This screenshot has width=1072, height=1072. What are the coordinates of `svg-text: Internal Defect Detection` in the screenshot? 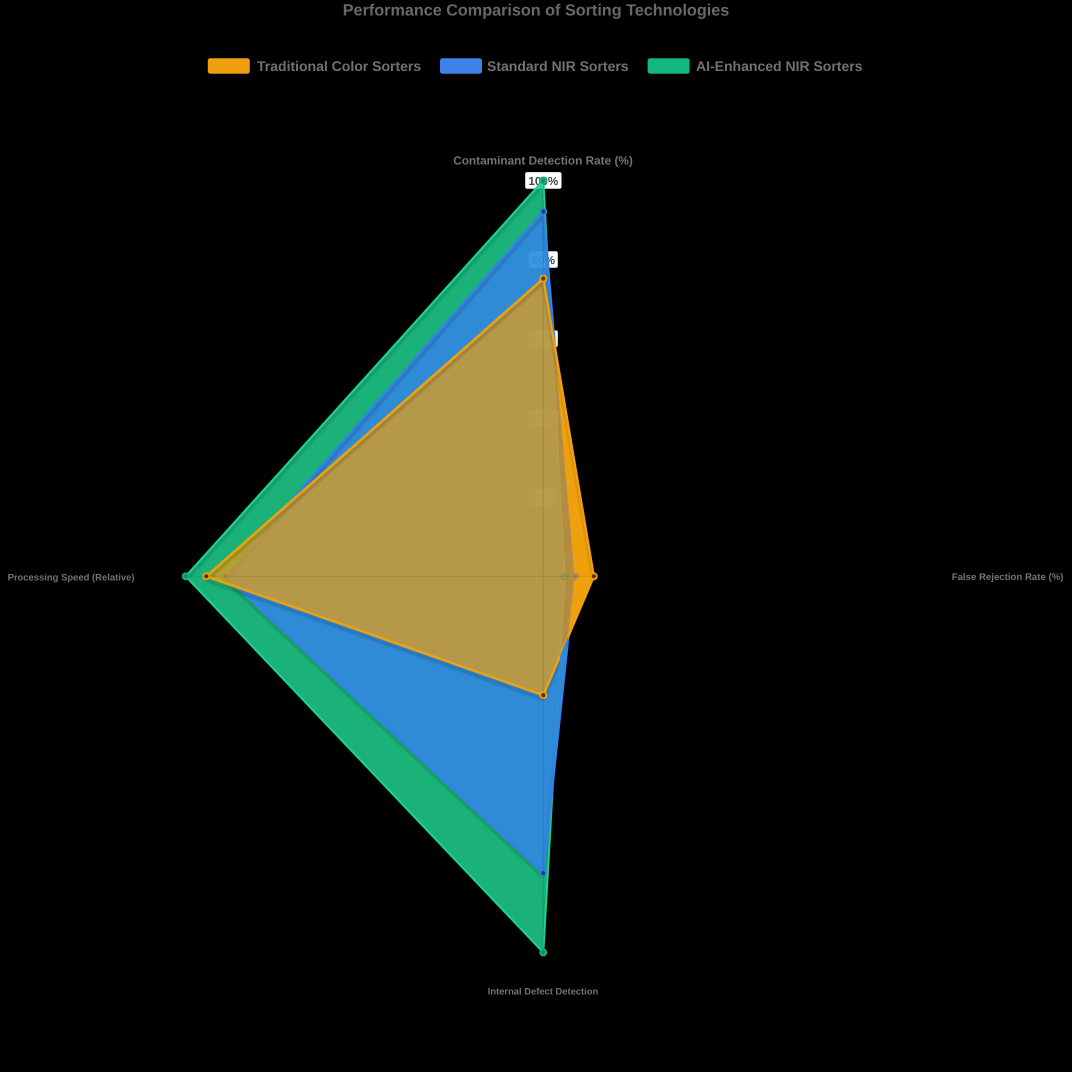 It's located at (543, 991).